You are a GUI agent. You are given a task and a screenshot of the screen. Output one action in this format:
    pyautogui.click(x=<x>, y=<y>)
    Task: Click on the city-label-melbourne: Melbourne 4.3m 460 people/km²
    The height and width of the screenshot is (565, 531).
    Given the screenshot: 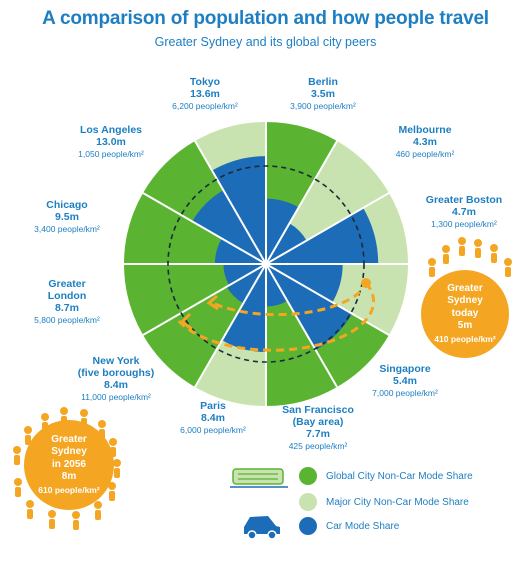 What is the action you would take?
    pyautogui.click(x=425, y=142)
    